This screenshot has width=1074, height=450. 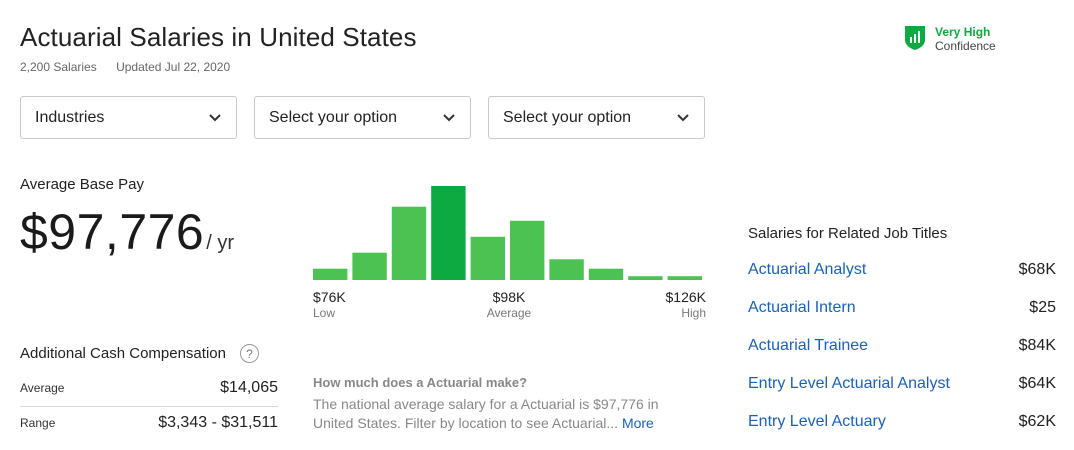 I want to click on industries-dropdown: Industries, so click(x=128, y=117).